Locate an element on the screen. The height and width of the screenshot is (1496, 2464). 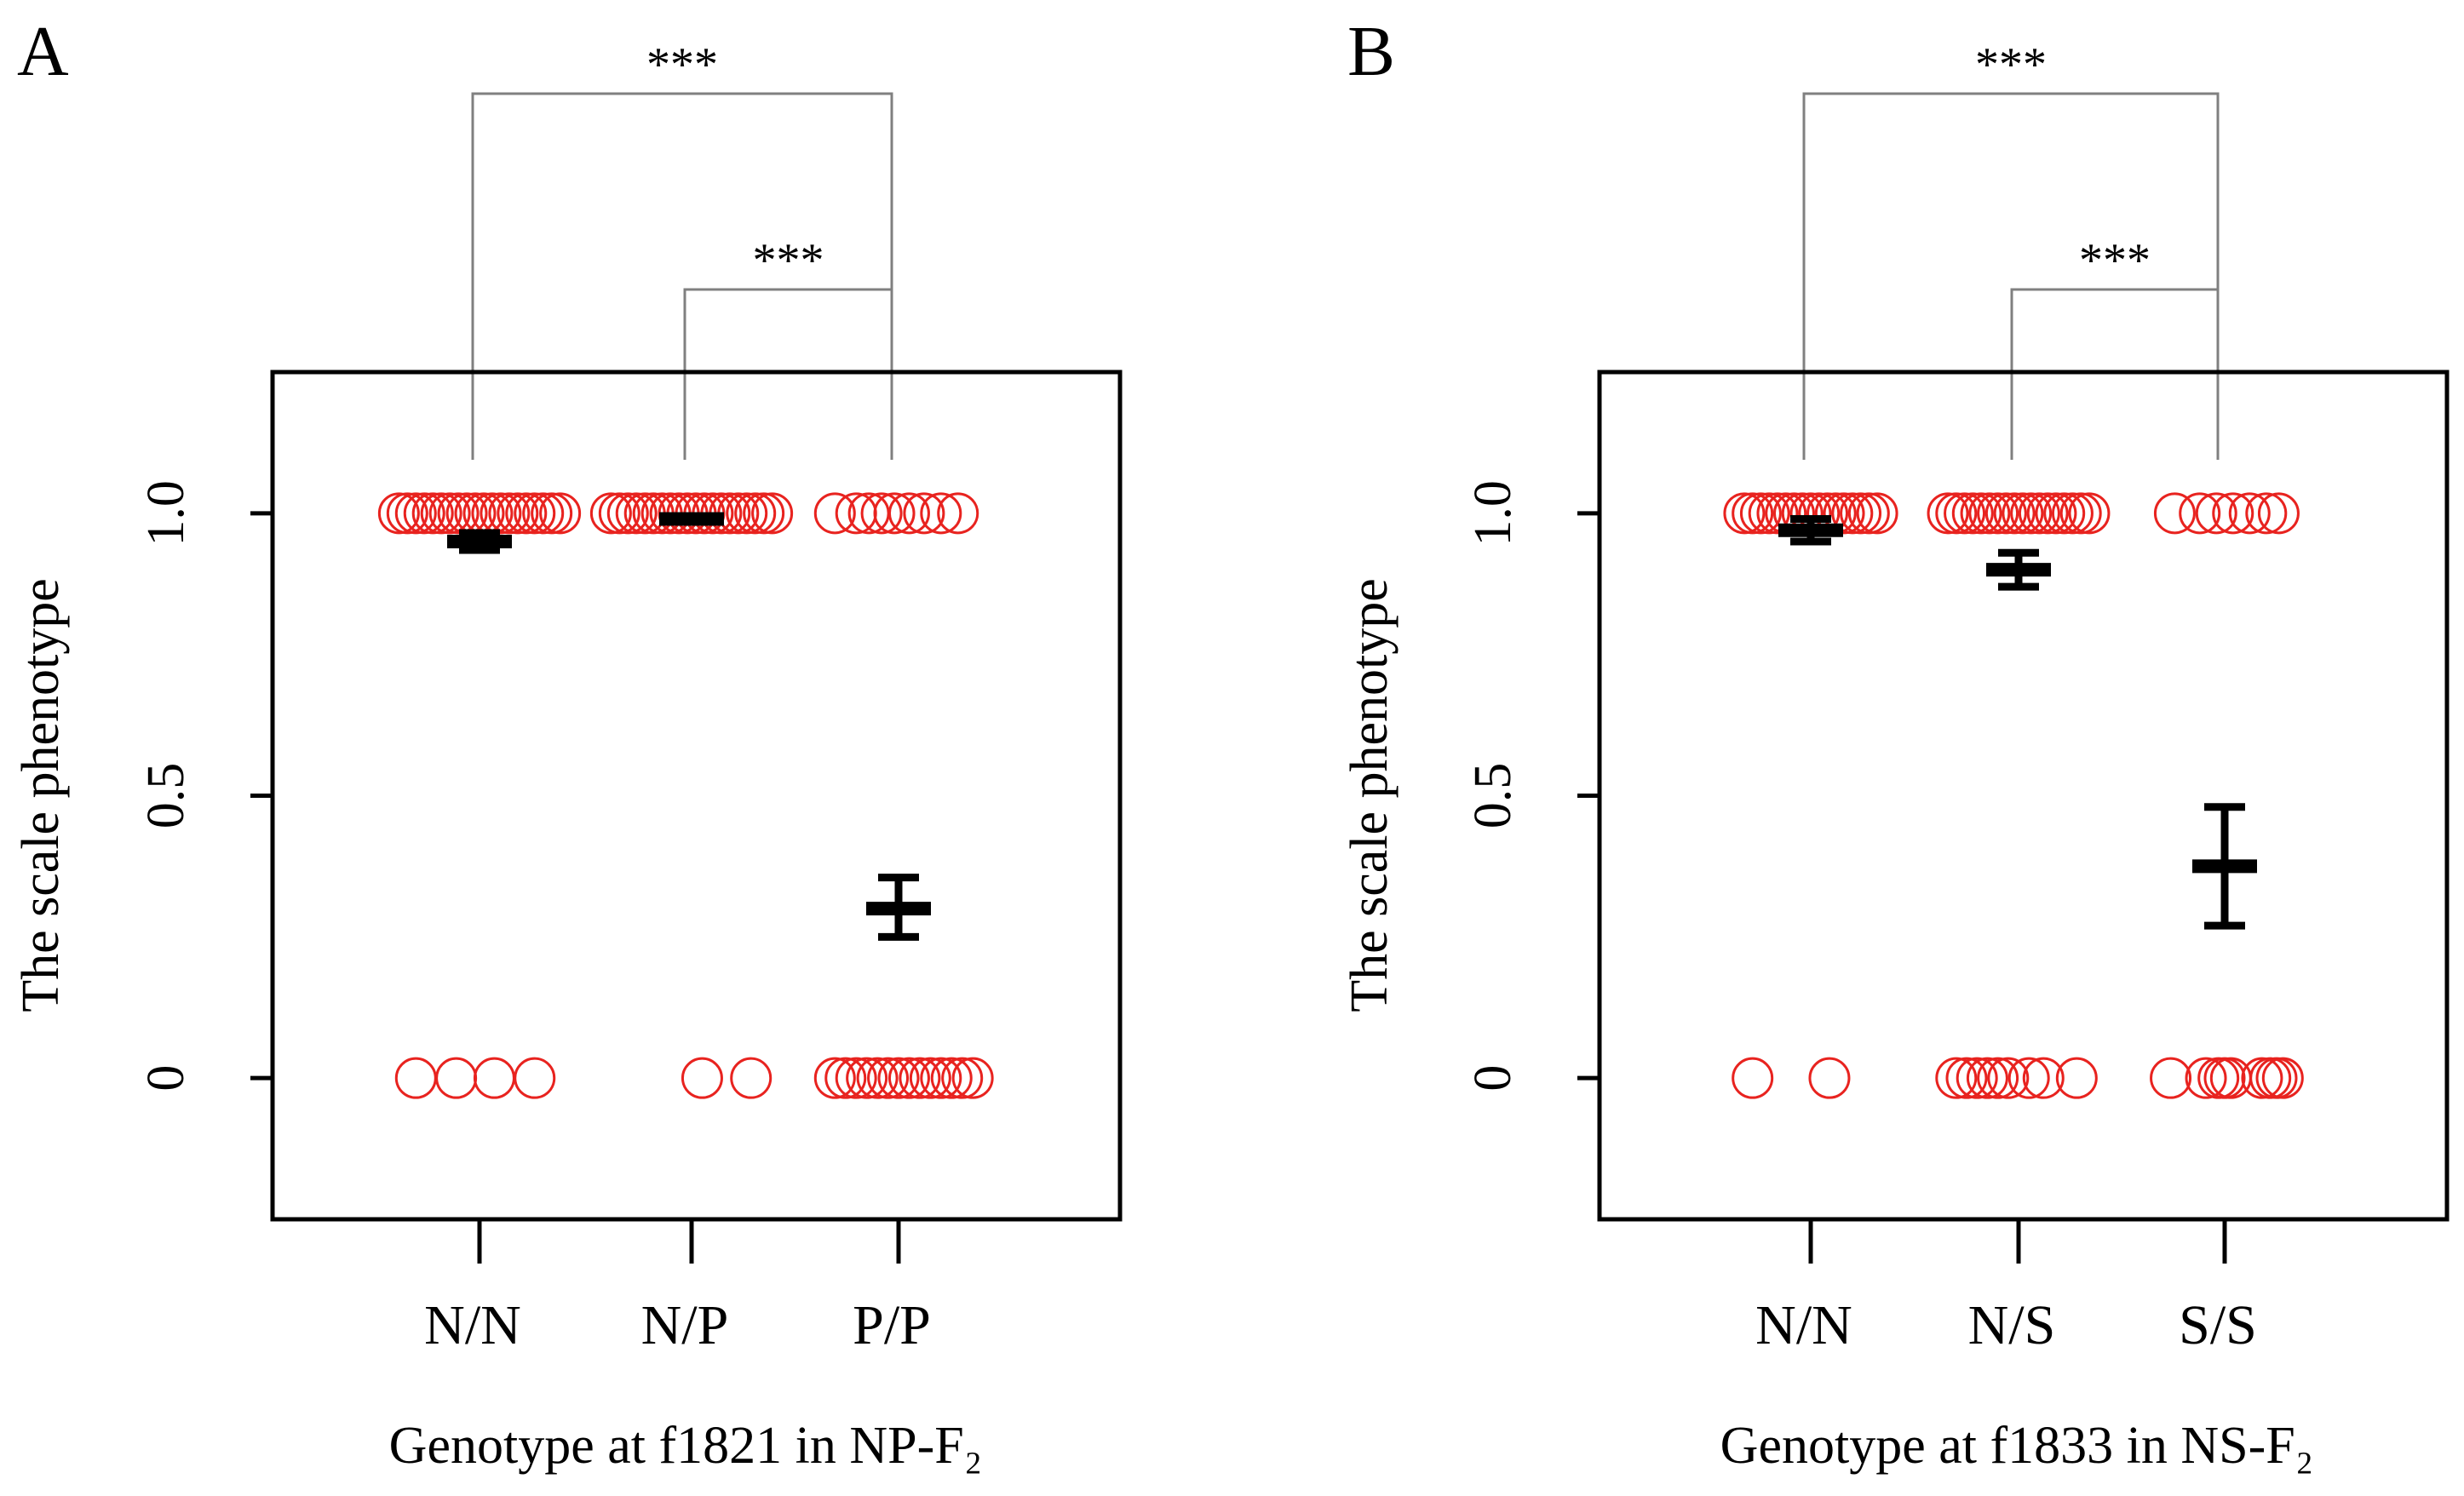
x-axis-label: Genotype at f1821 in NP-F₂ is located at coordinates (686, 1446).